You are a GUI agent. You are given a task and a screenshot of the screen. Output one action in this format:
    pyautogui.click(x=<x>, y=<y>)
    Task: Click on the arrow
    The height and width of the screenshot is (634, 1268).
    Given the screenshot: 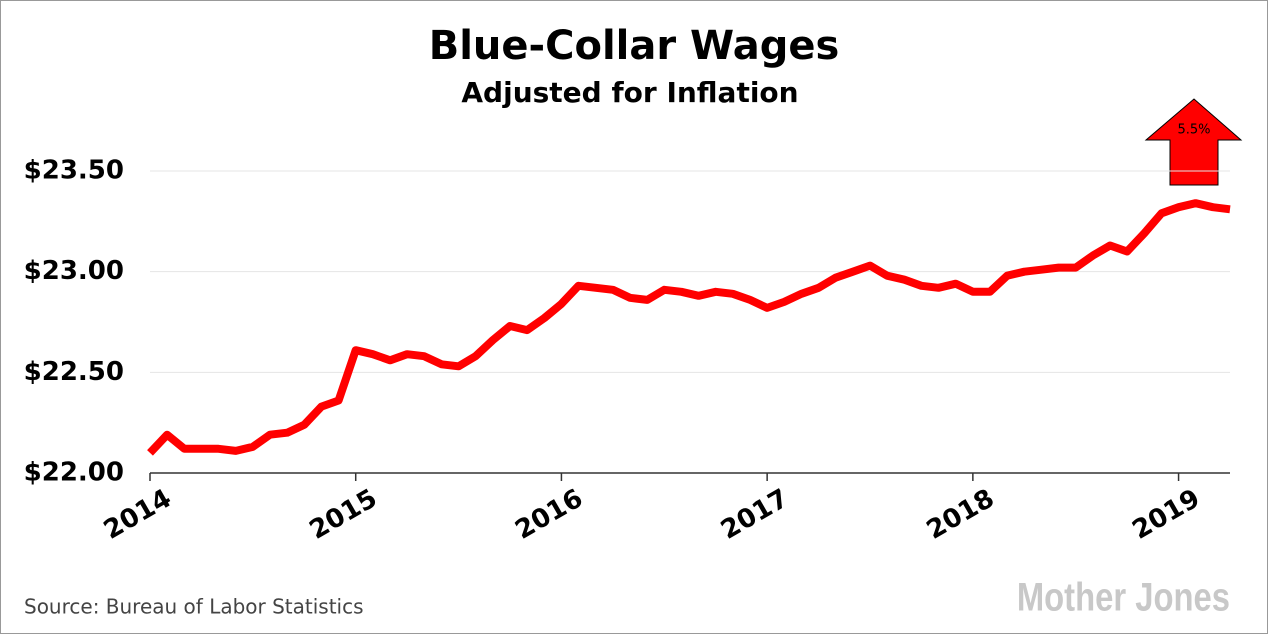 What is the action you would take?
    pyautogui.click(x=1193, y=142)
    